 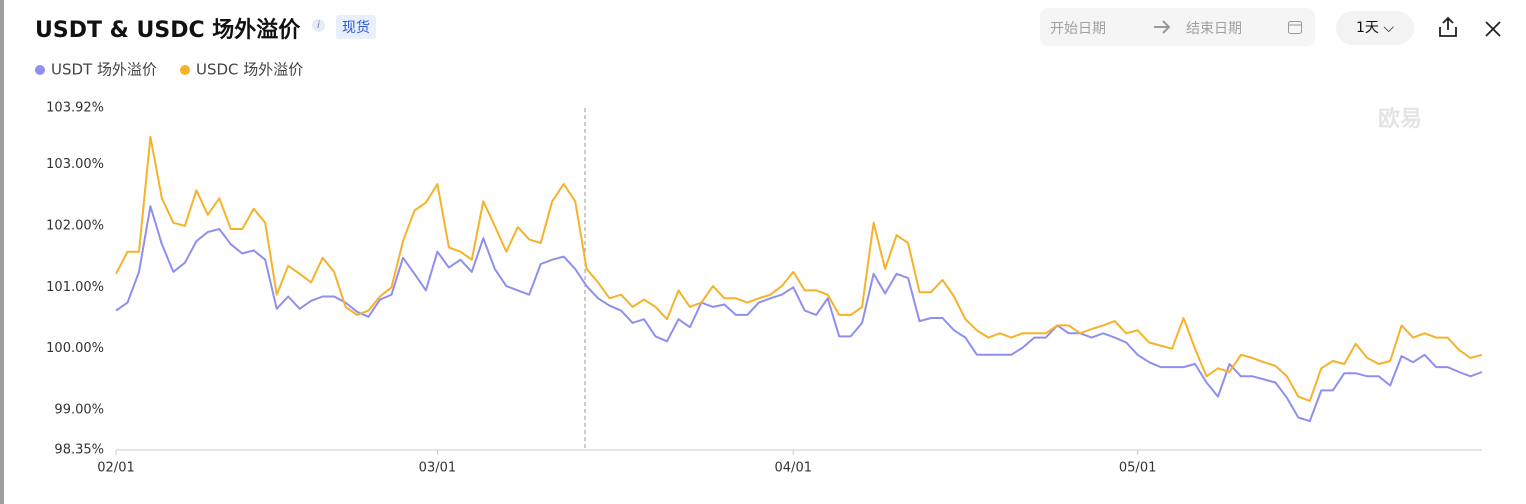 I want to click on y-tick-label: 101.00%, so click(x=75, y=287).